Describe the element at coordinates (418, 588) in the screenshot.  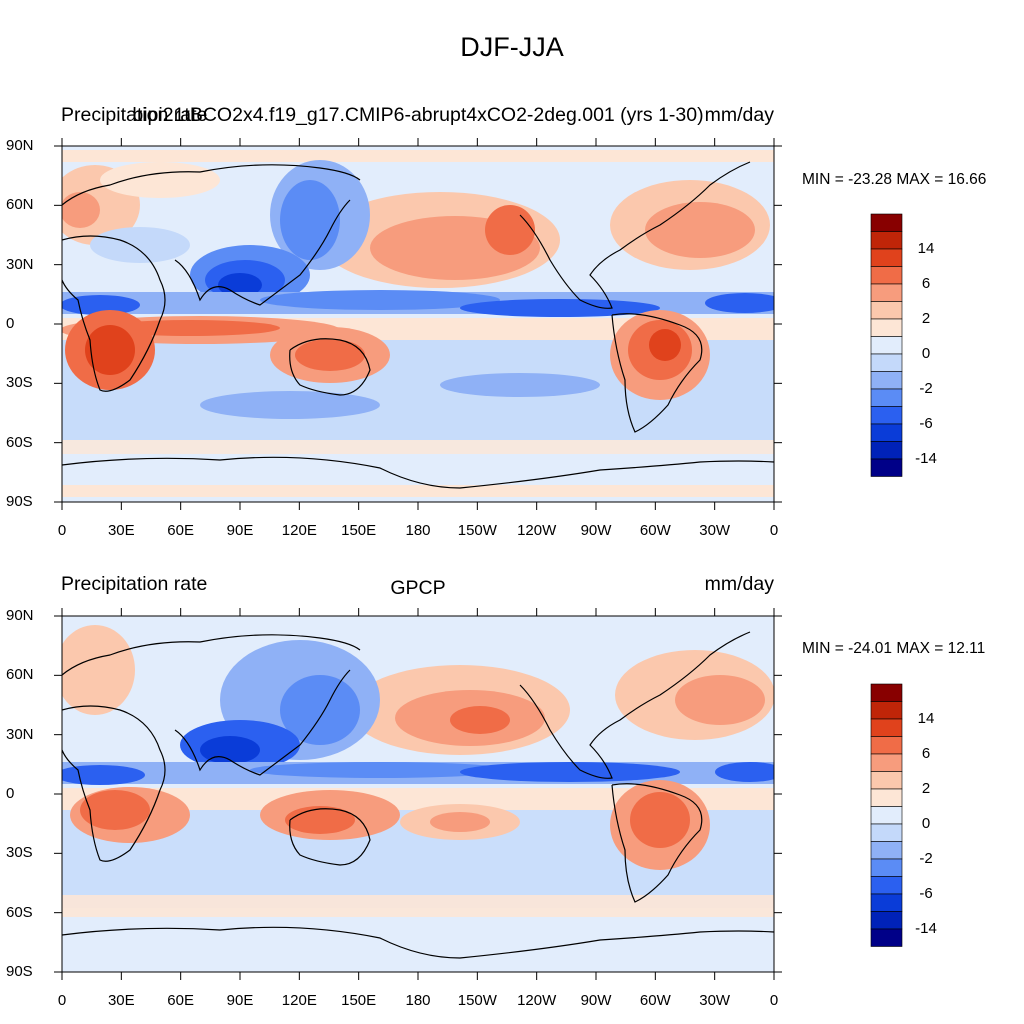
I see `panel2-center-string: GPCP` at that location.